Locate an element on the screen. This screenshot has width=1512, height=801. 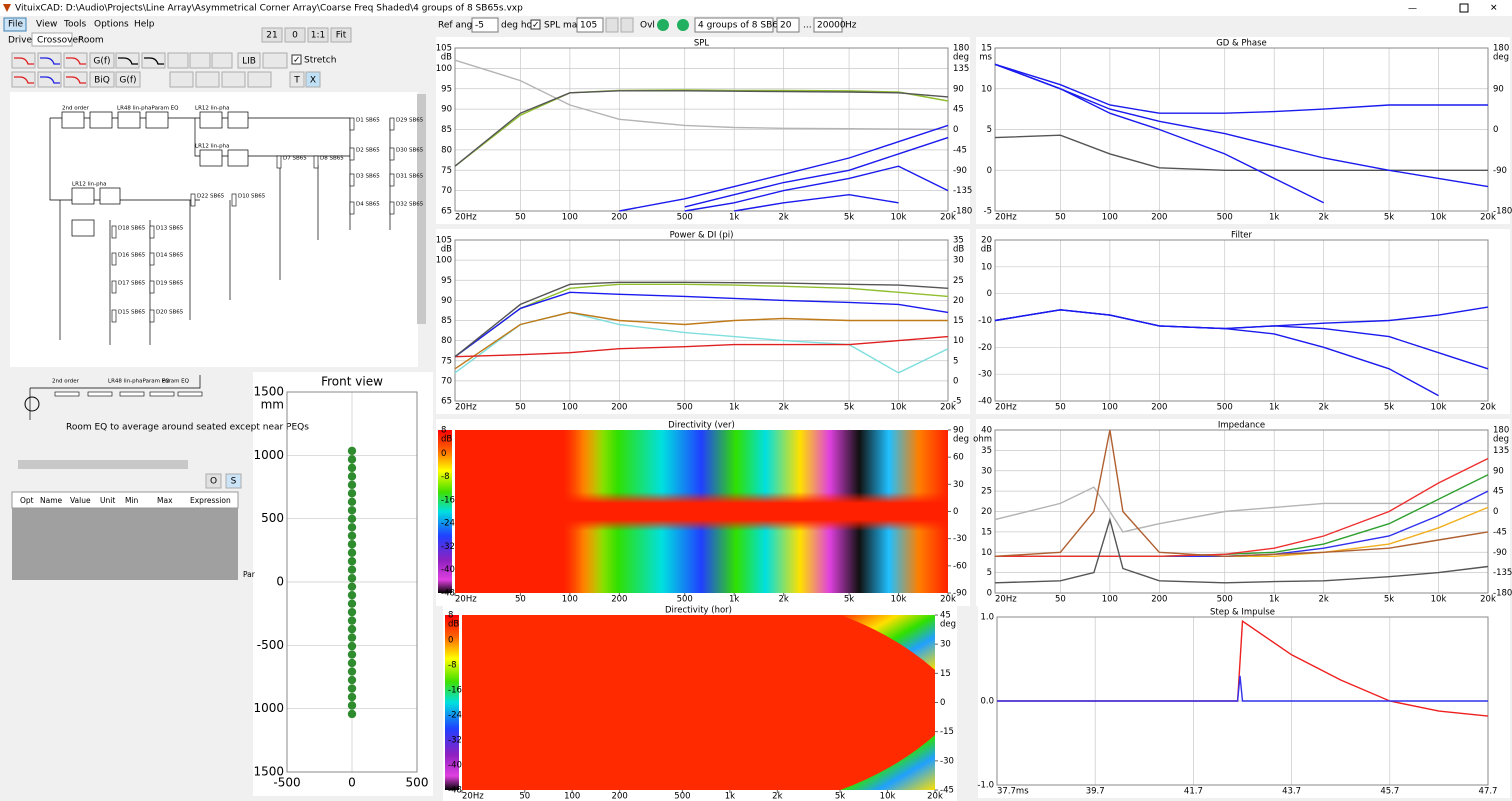
schematic-label: D7 SB65 is located at coordinates (295, 159).